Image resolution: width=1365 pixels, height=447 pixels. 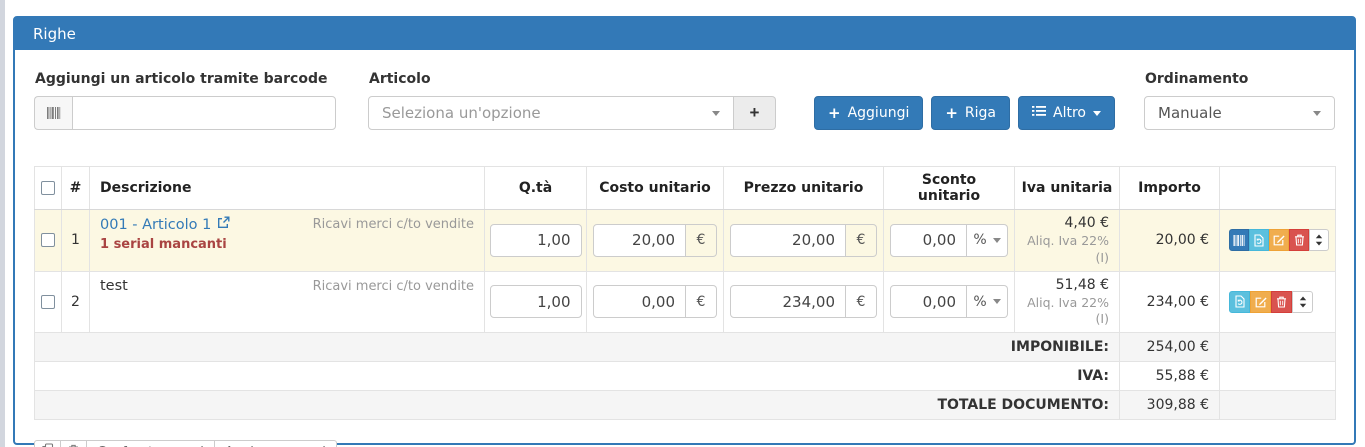 I want to click on importo-value: 20,00 €, so click(x=1169, y=240).